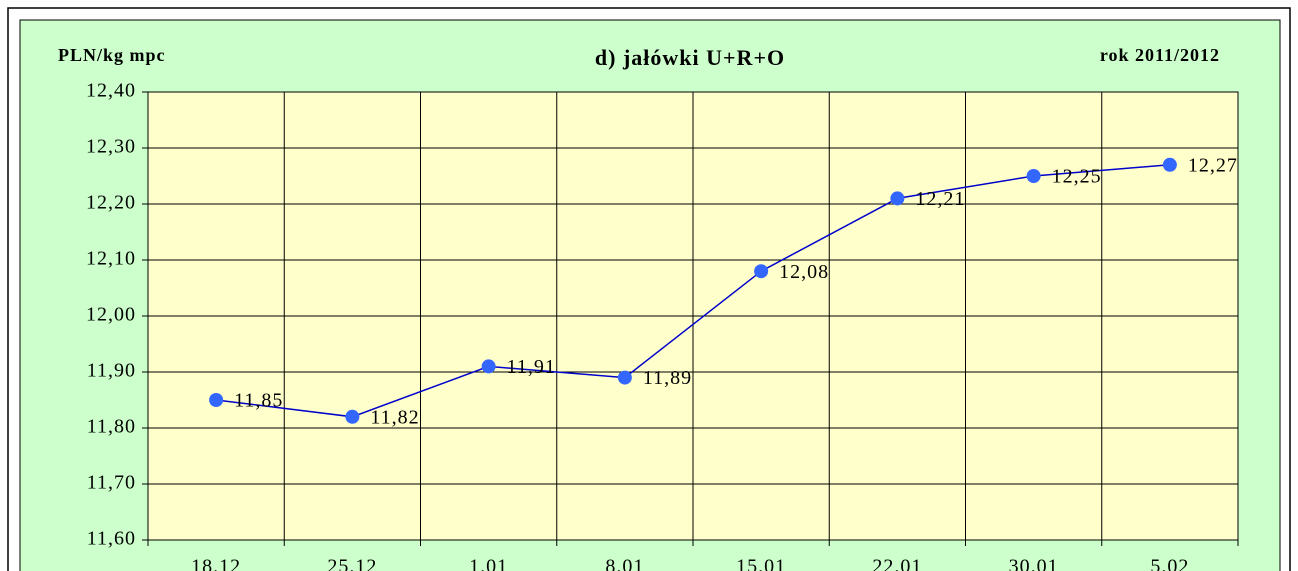 The image size is (1298, 571). I want to click on y-tick-label: 11,80, so click(111, 427).